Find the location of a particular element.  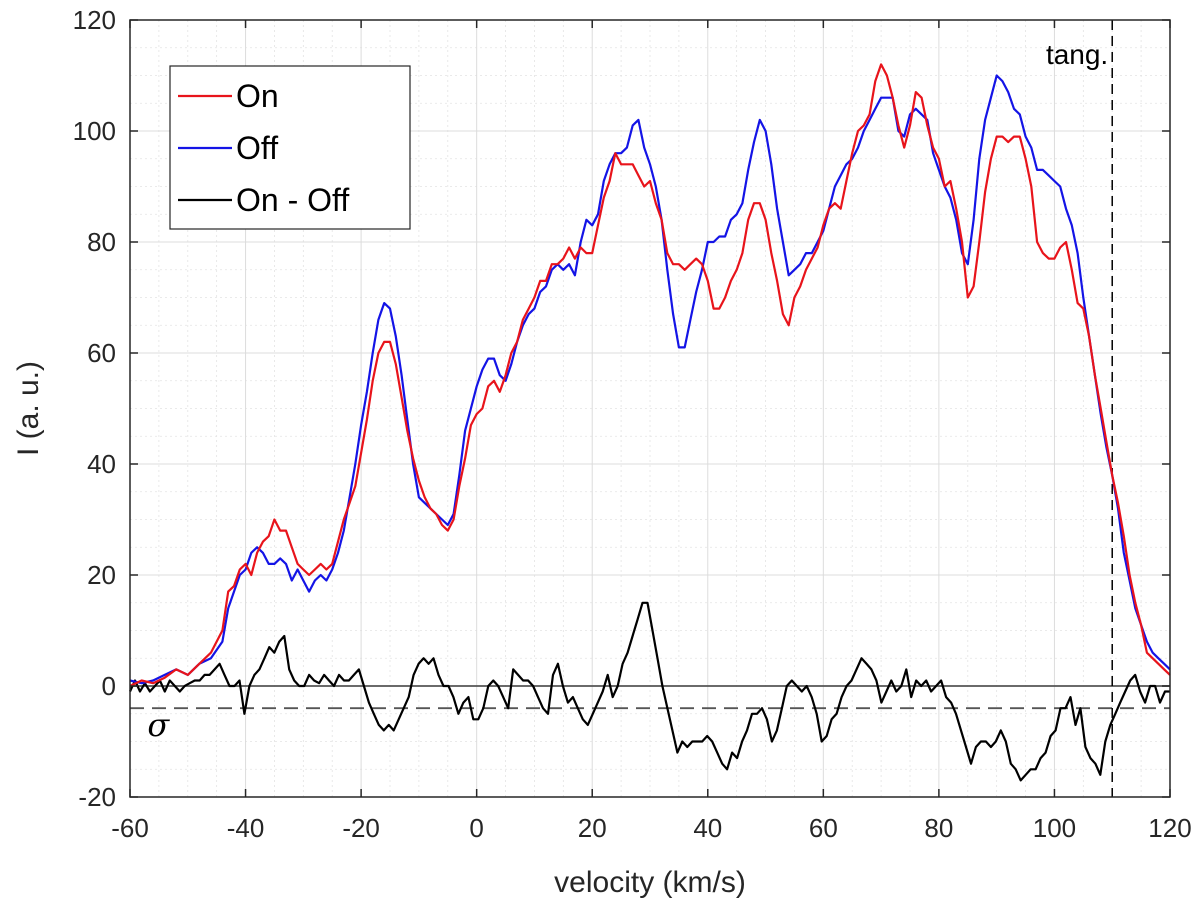

x-axis-label: velocity (km/s) is located at coordinates (650, 882).